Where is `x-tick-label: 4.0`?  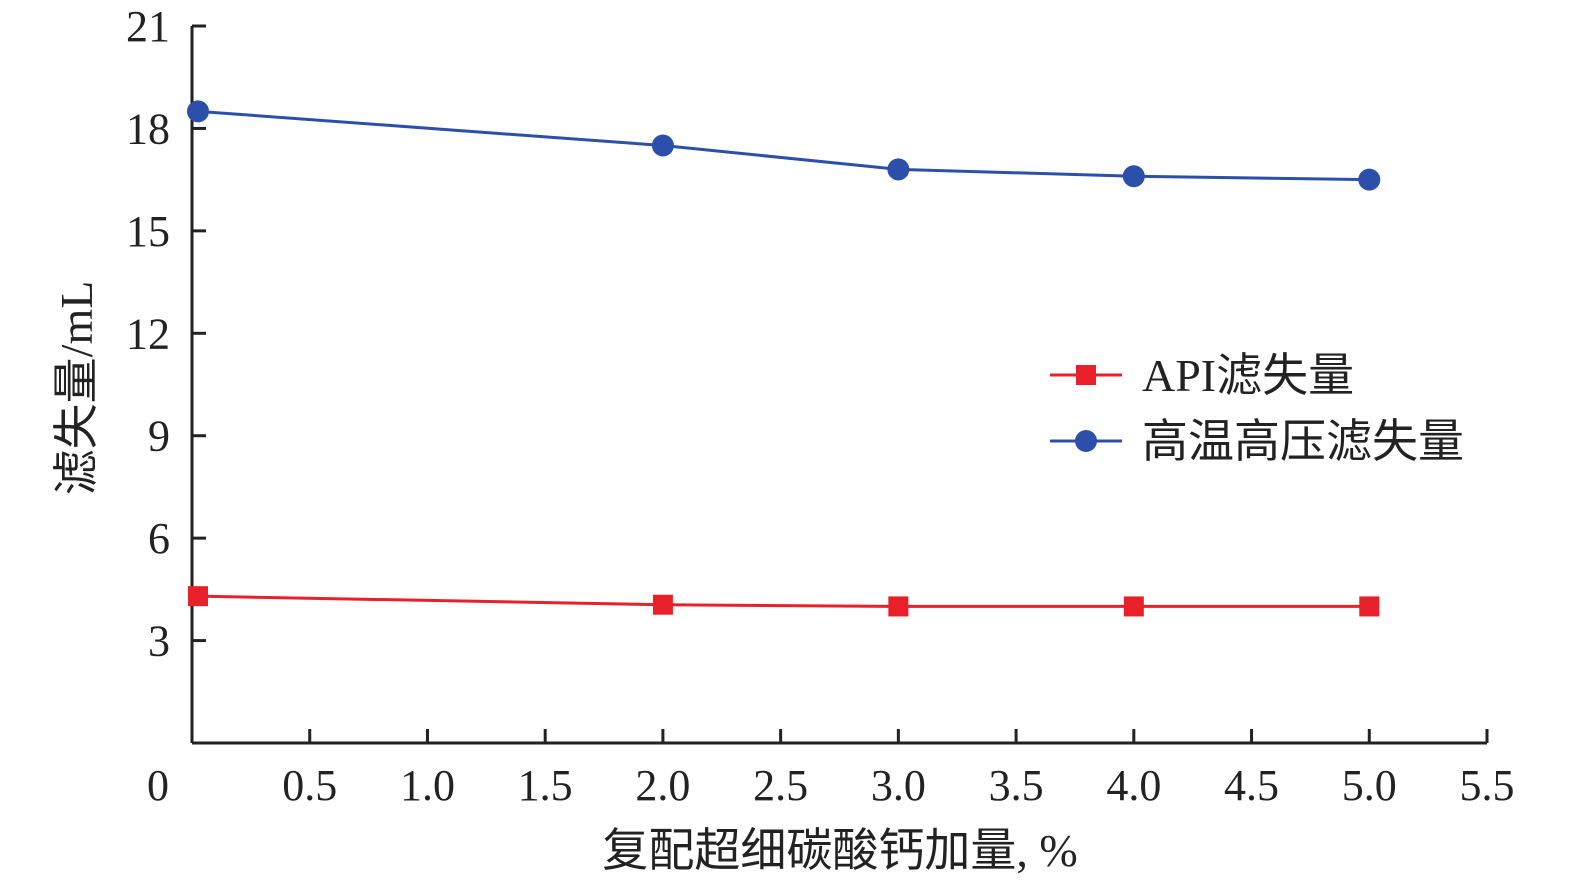
x-tick-label: 4.0 is located at coordinates (1133, 785).